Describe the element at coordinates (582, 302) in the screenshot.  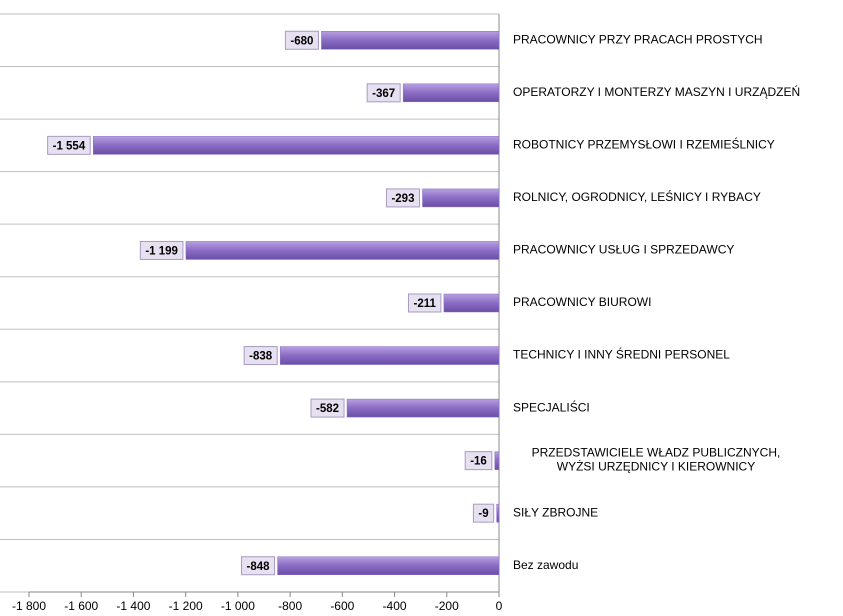
I see `category-label: PRACOWNICY BIUROWI` at that location.